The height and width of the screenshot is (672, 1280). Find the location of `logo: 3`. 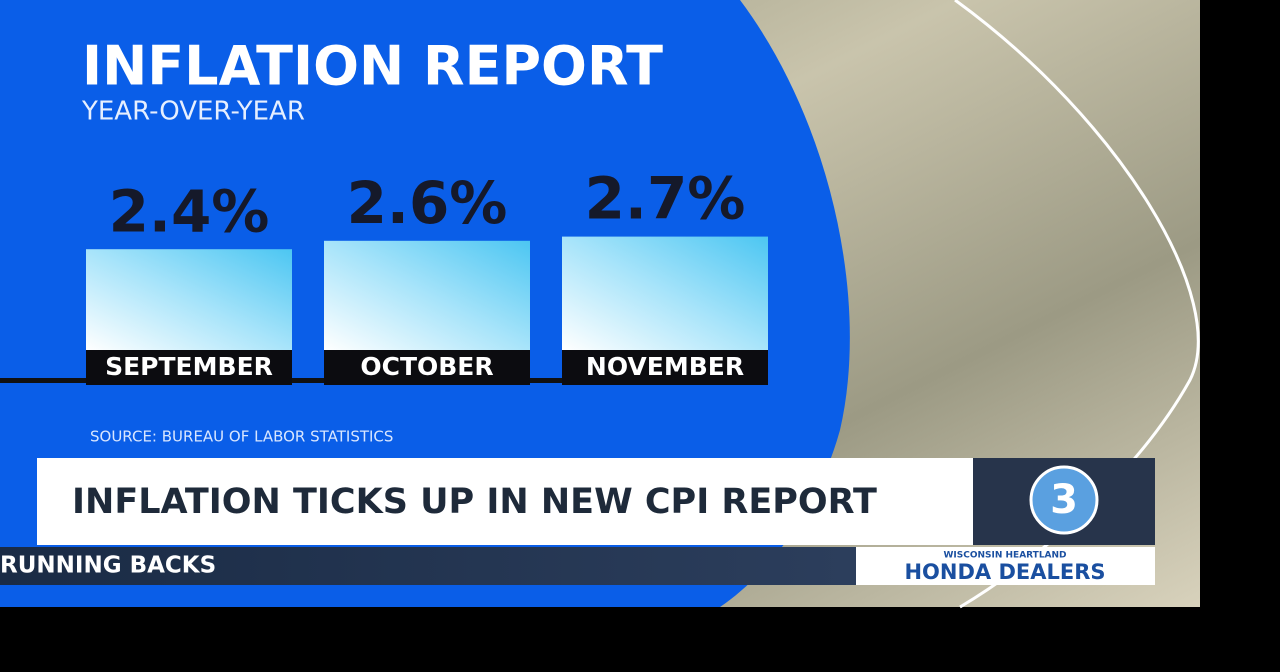

logo: 3 is located at coordinates (1064, 500).